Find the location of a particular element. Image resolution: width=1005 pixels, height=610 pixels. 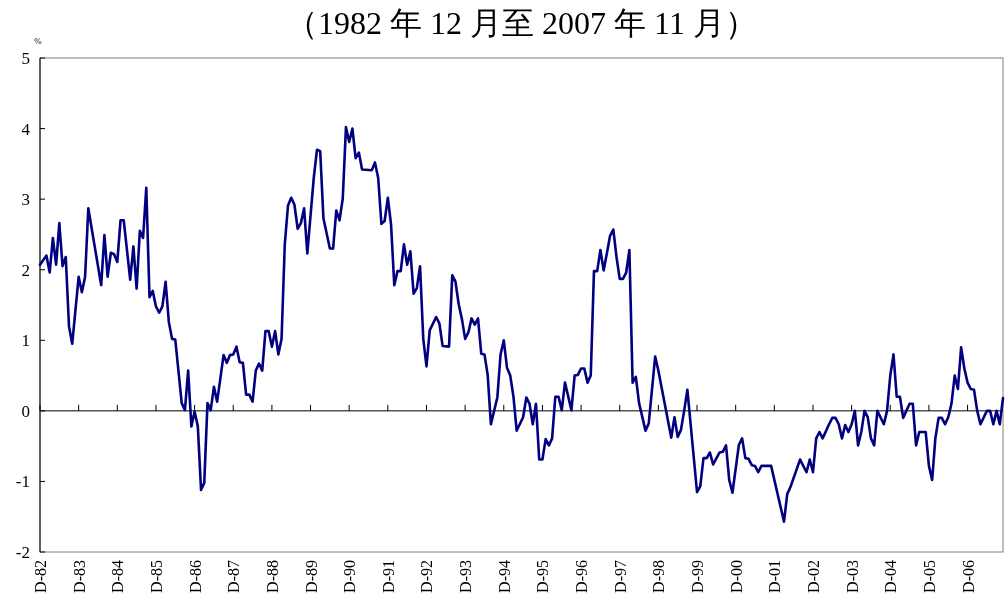

chart-title: （1982 年 12 月至 2007 年 11 月） is located at coordinates (521, 23).